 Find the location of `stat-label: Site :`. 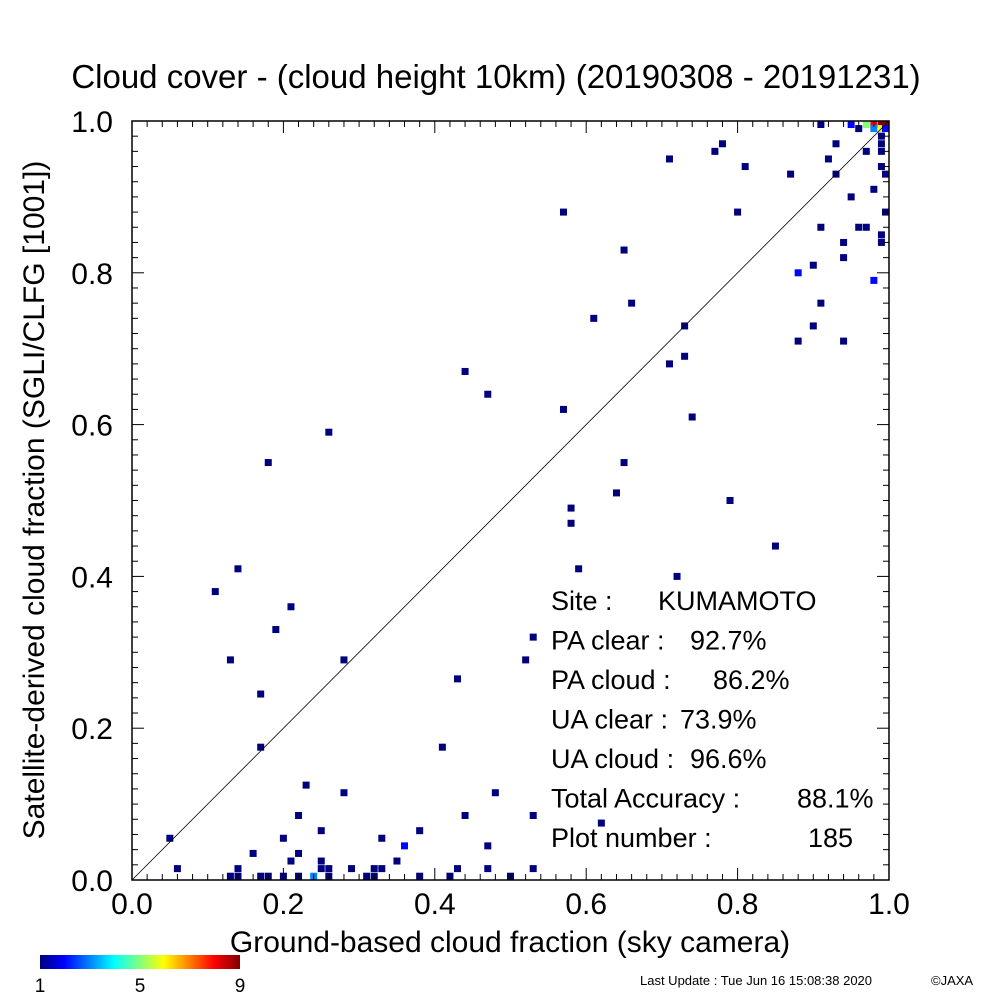

stat-label: Site : is located at coordinates (582, 601).